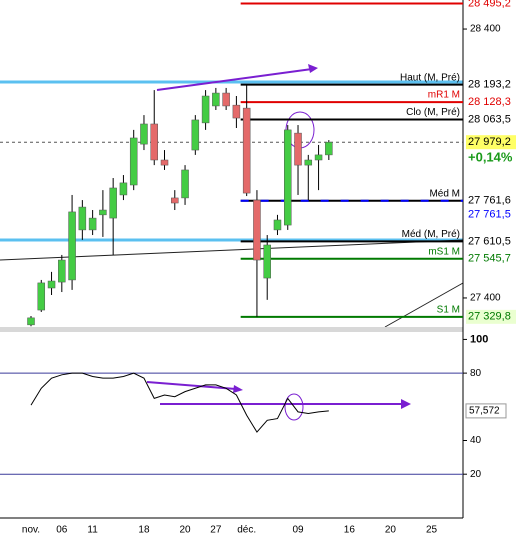 The width and height of the screenshot is (529, 544). What do you see at coordinates (231, 329) in the screenshot?
I see `panel-separator` at bounding box center [231, 329].